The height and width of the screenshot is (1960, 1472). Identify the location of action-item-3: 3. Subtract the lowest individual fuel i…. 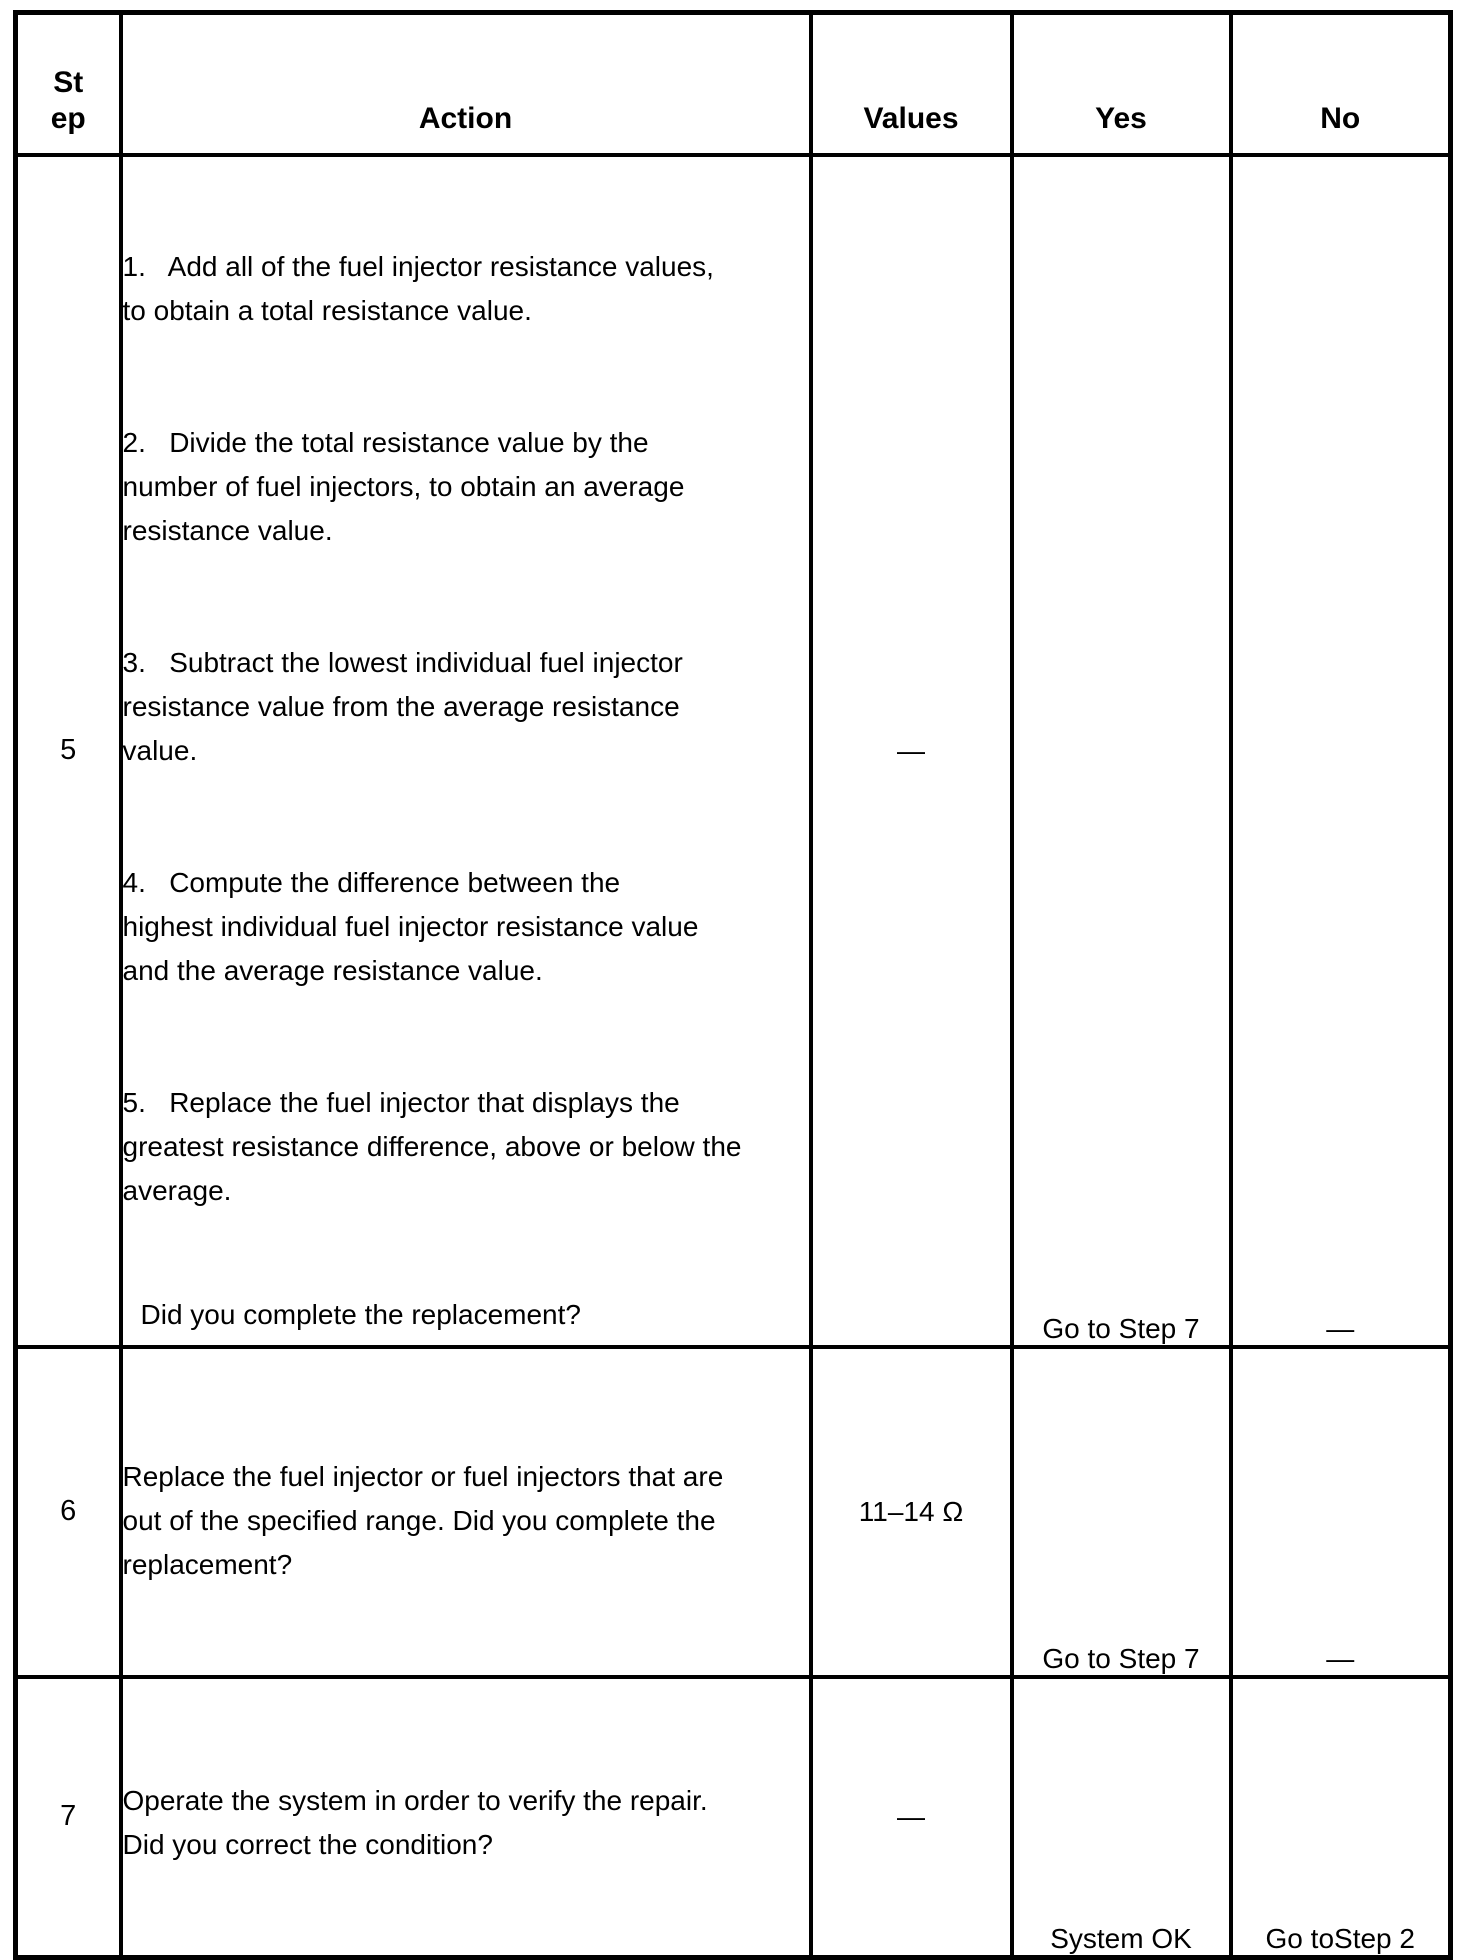
(402, 706).